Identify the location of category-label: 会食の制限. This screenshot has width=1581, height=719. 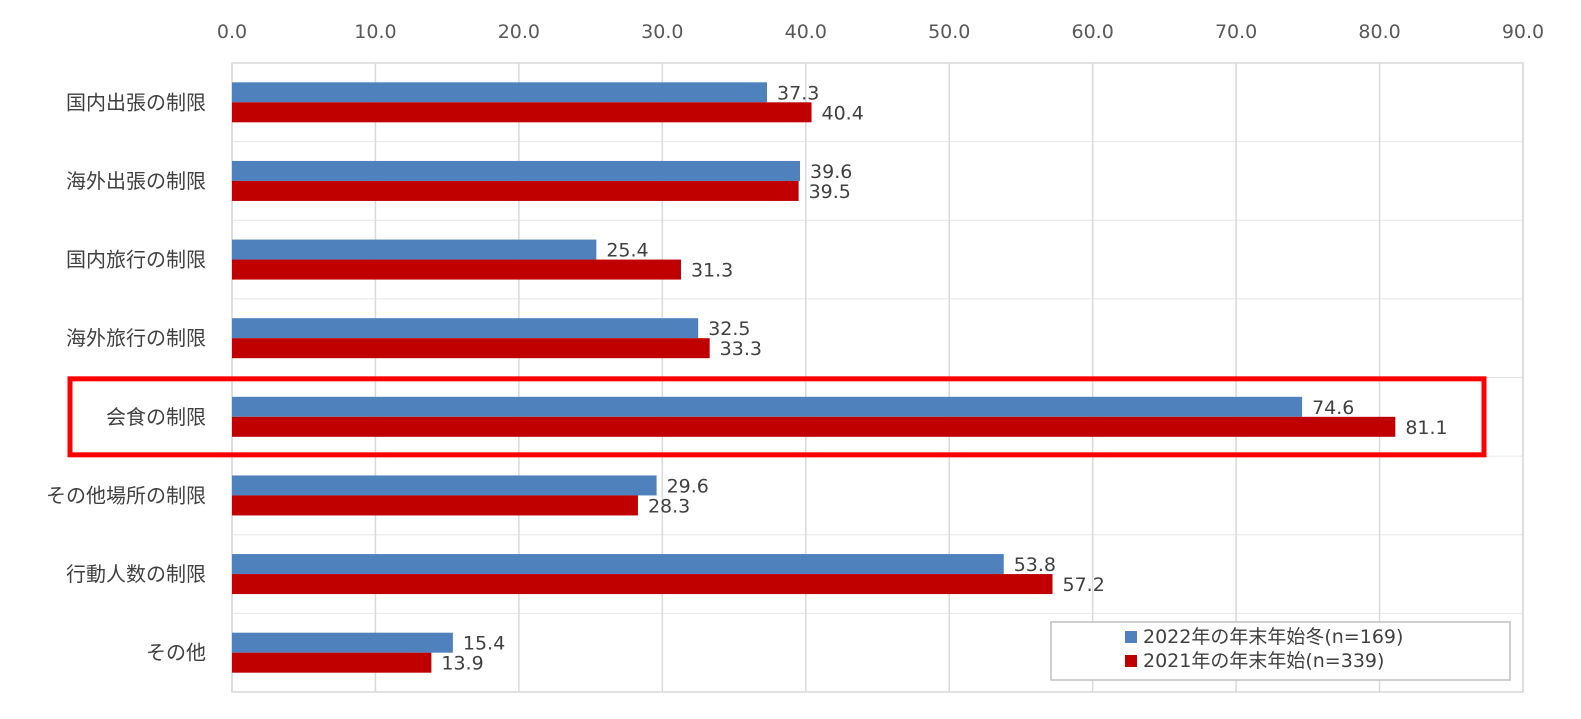
(156, 417).